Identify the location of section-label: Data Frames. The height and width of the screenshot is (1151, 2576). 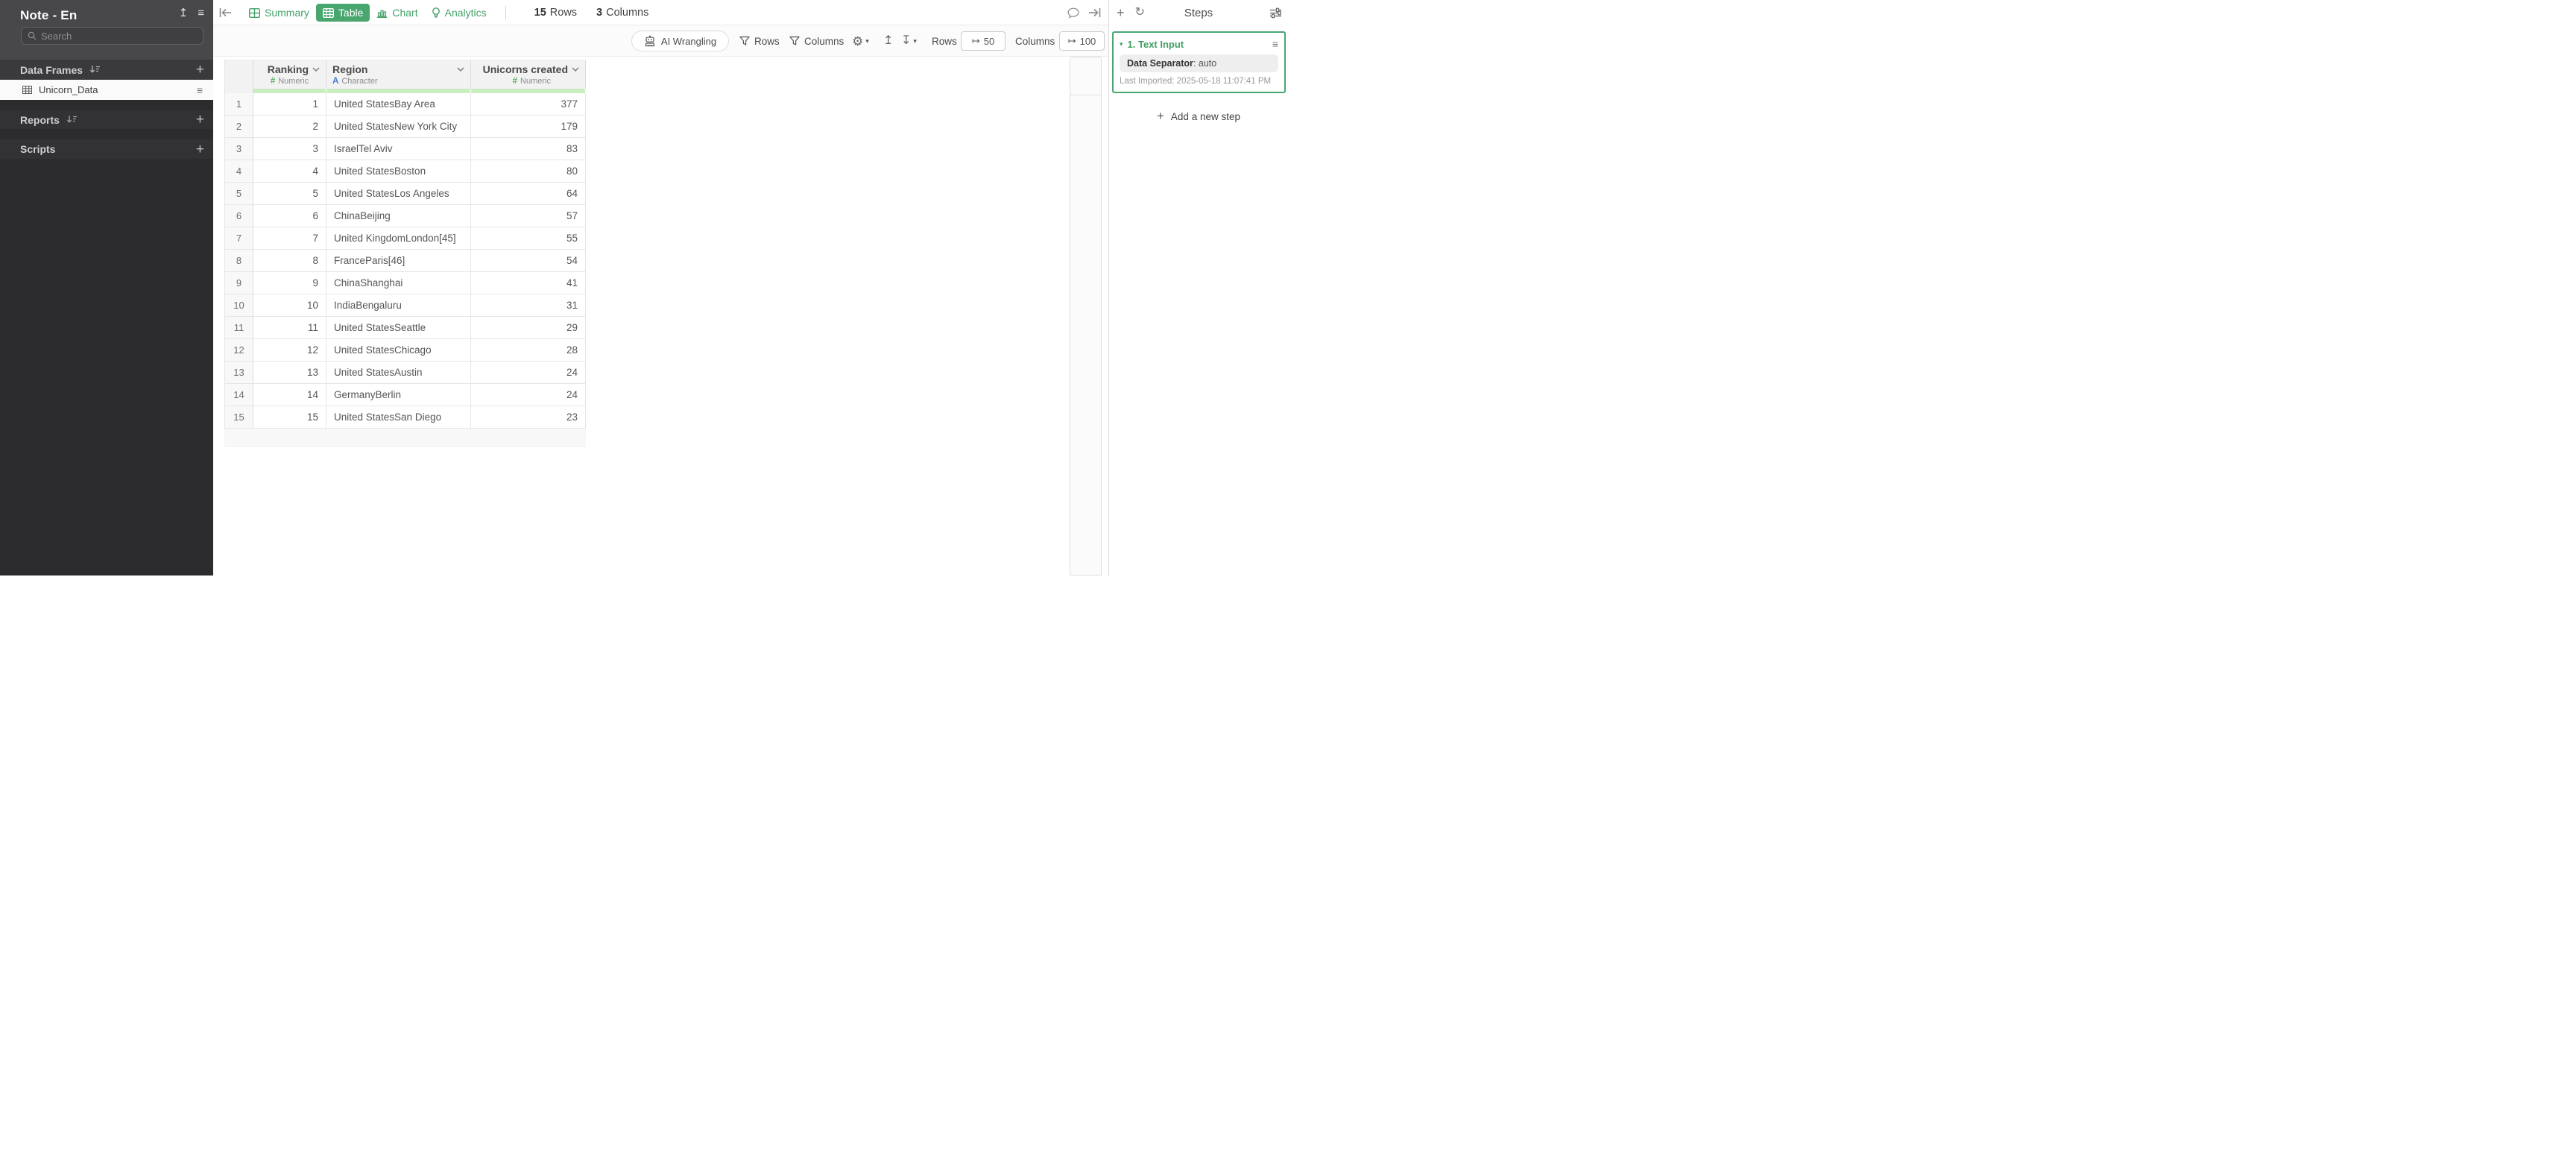
(52, 69).